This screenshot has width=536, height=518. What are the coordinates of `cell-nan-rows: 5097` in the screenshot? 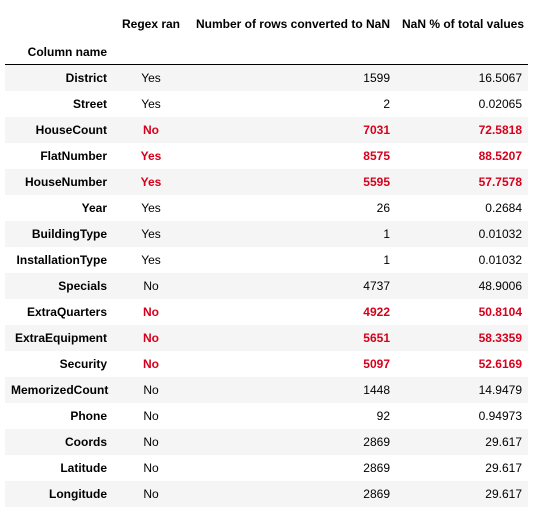 It's located at (376, 363).